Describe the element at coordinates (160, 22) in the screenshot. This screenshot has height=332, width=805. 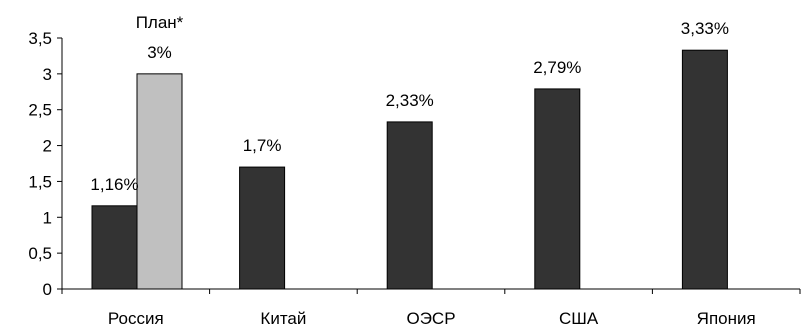
I see `annotation-label: План*` at that location.